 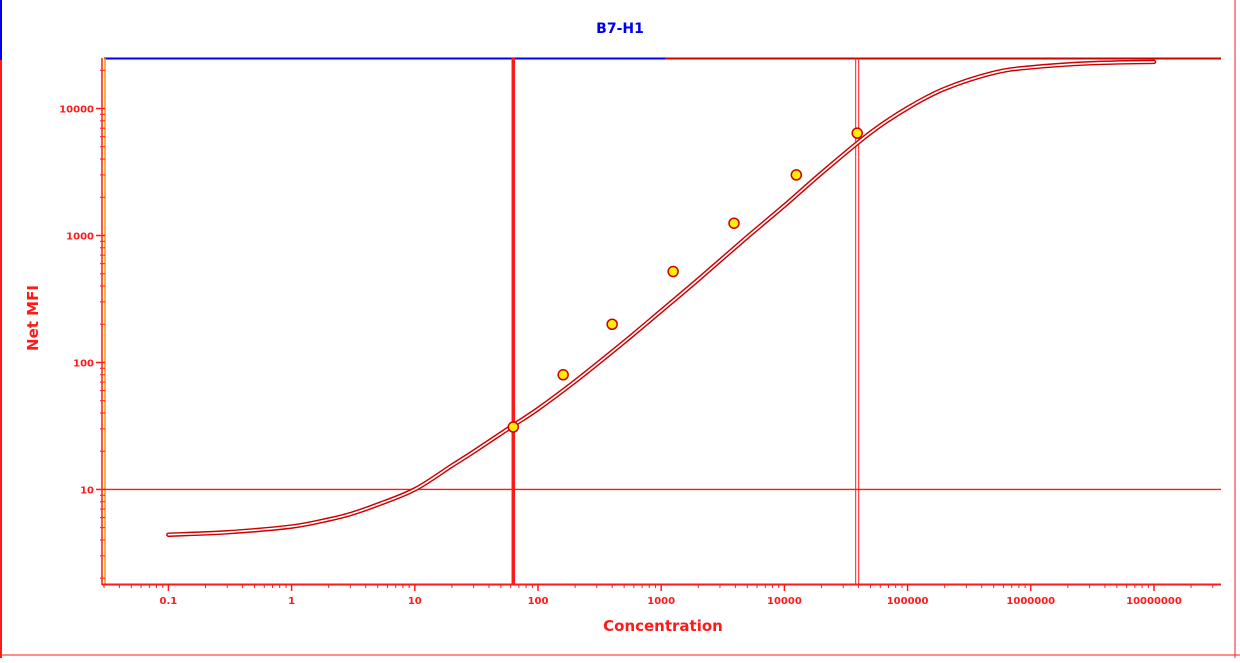 I want to click on y-axis-label: Net MFI, so click(x=33, y=318).